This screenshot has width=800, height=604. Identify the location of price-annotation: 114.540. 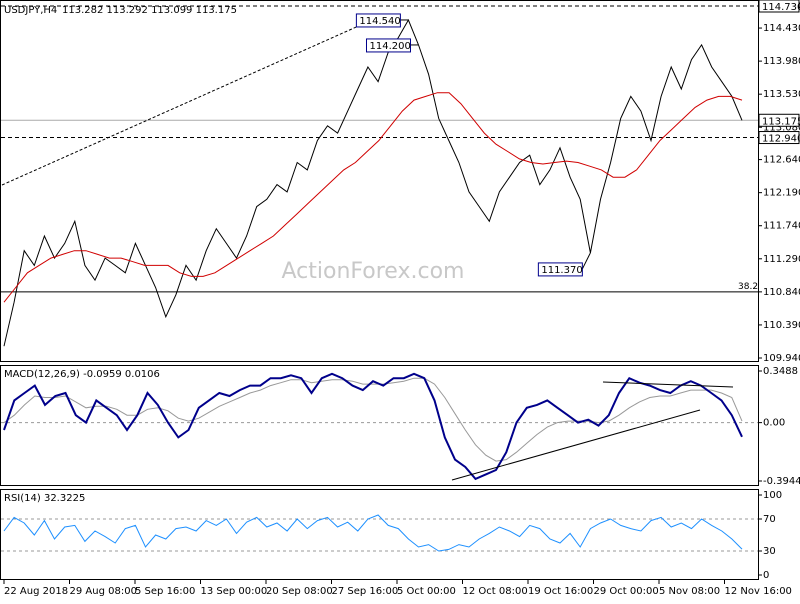
(382, 20).